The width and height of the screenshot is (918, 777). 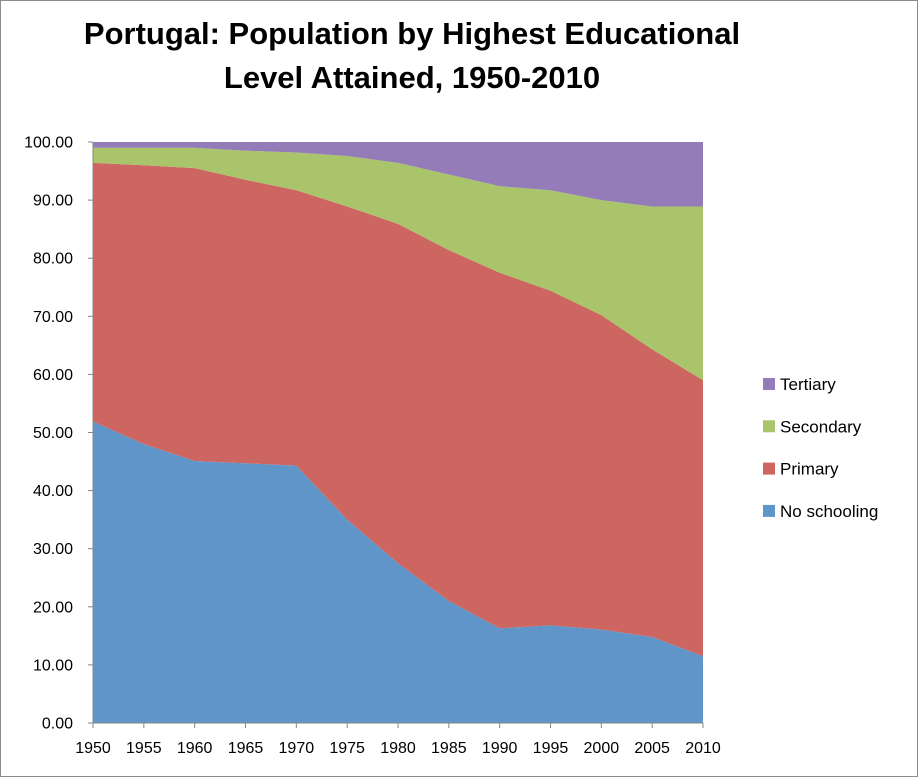 I want to click on x-tick-label: 1950, so click(x=93, y=748).